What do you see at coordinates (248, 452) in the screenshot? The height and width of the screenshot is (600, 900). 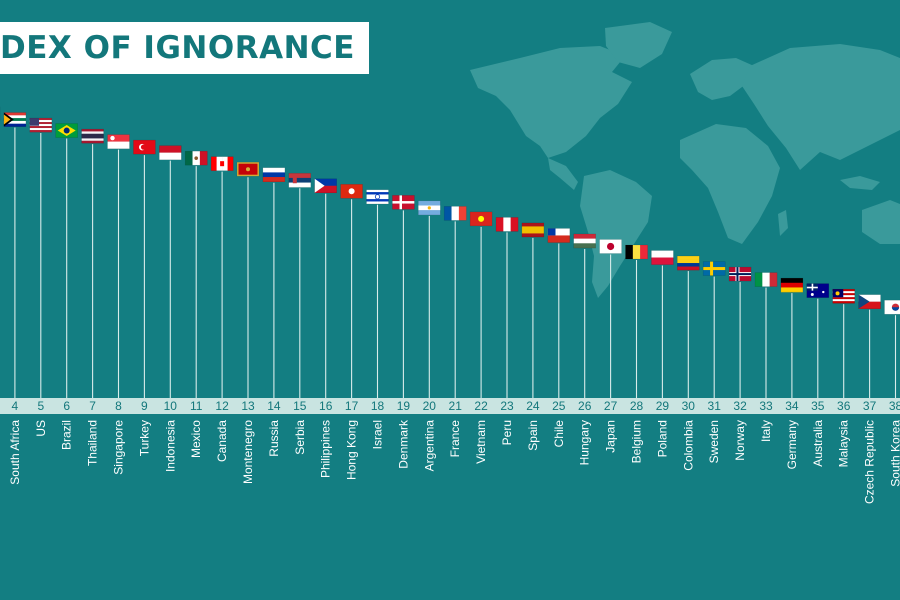 I see `country-label: Montenegro` at bounding box center [248, 452].